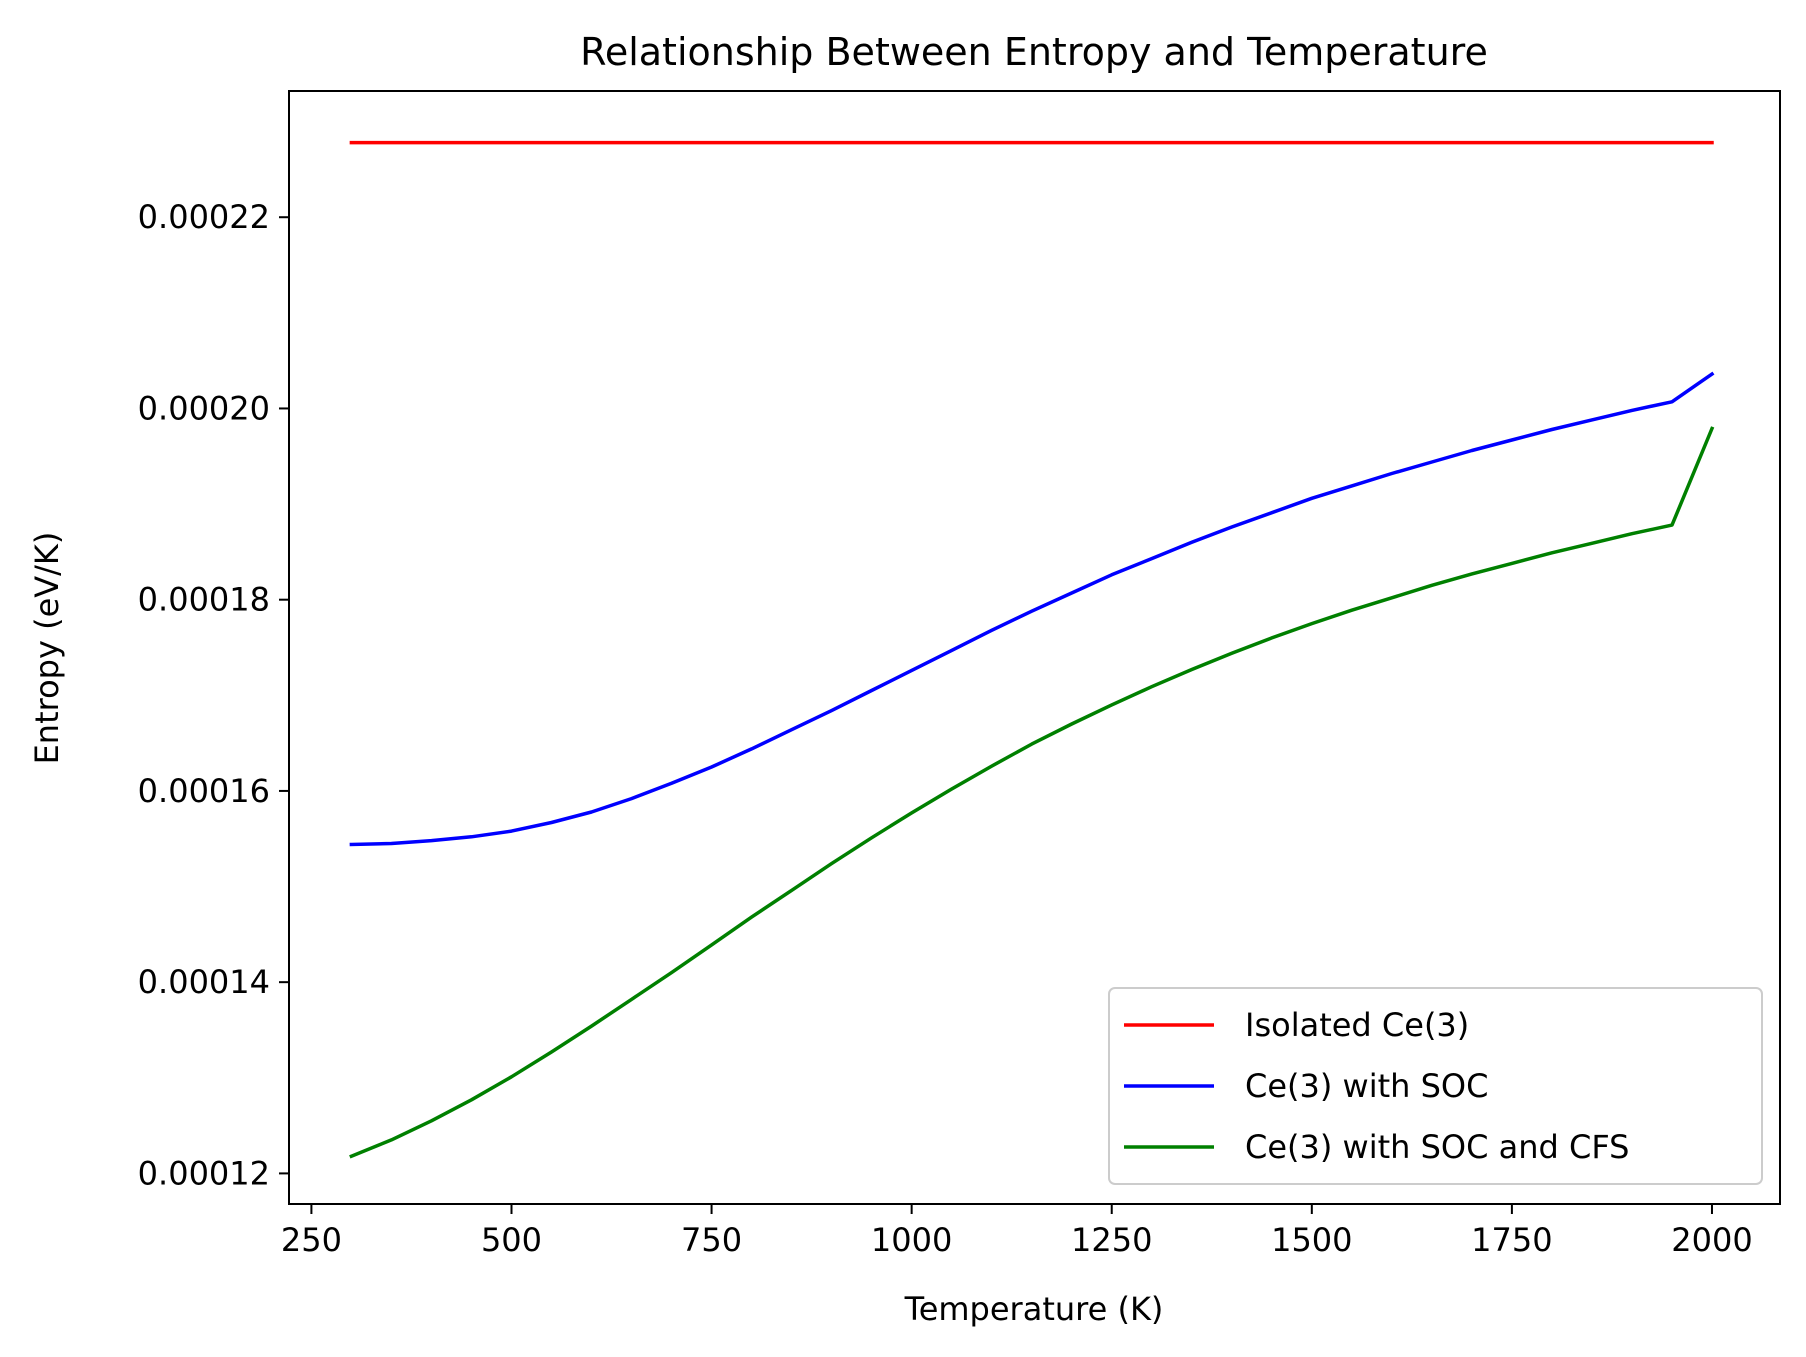 The image size is (1806, 1357). What do you see at coordinates (1111, 1240) in the screenshot?
I see `x-tick-label: 1250` at bounding box center [1111, 1240].